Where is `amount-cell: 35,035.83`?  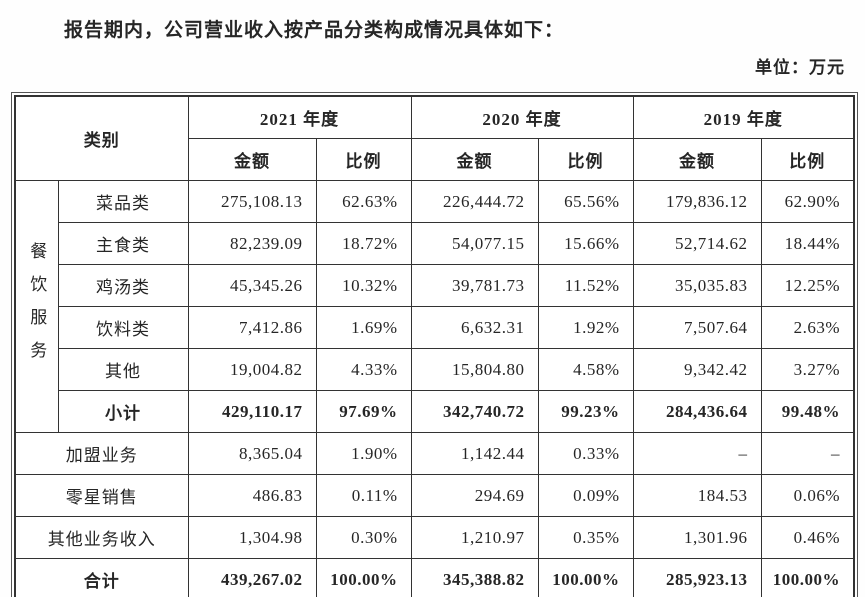
amount-cell: 35,035.83 is located at coordinates (697, 285).